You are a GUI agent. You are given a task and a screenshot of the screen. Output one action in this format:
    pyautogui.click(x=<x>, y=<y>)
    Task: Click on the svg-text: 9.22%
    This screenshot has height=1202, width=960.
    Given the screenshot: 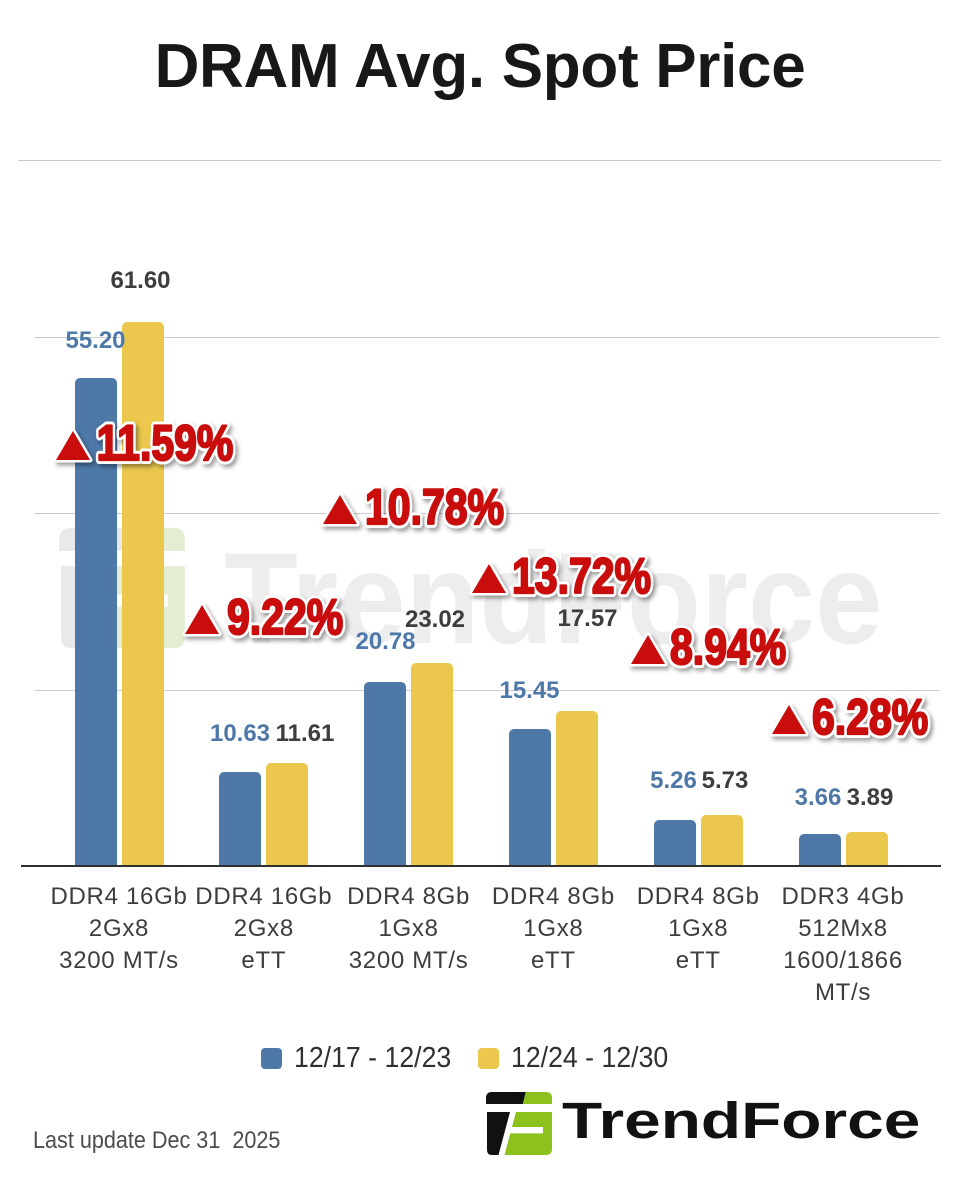 What is the action you would take?
    pyautogui.click(x=285, y=617)
    